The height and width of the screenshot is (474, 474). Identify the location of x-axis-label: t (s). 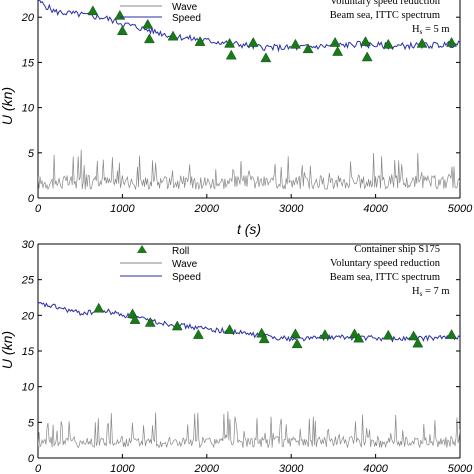
(249, 229).